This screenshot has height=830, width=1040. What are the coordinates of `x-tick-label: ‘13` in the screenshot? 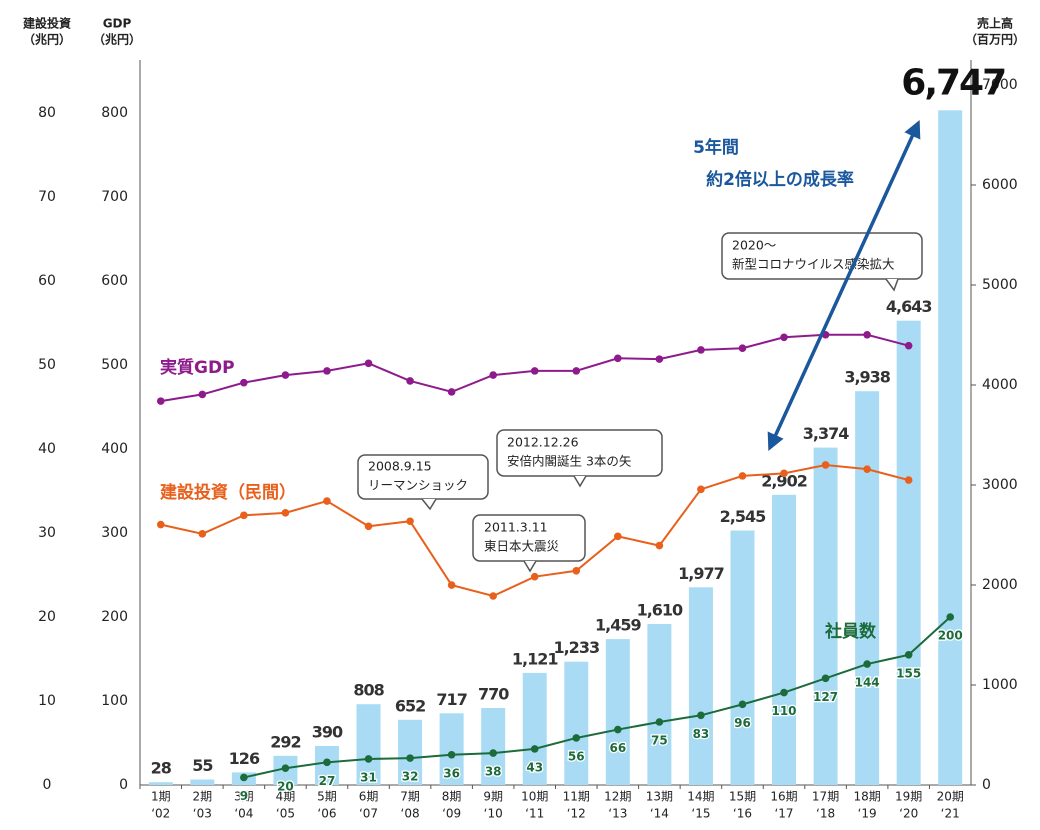 It's located at (617, 814).